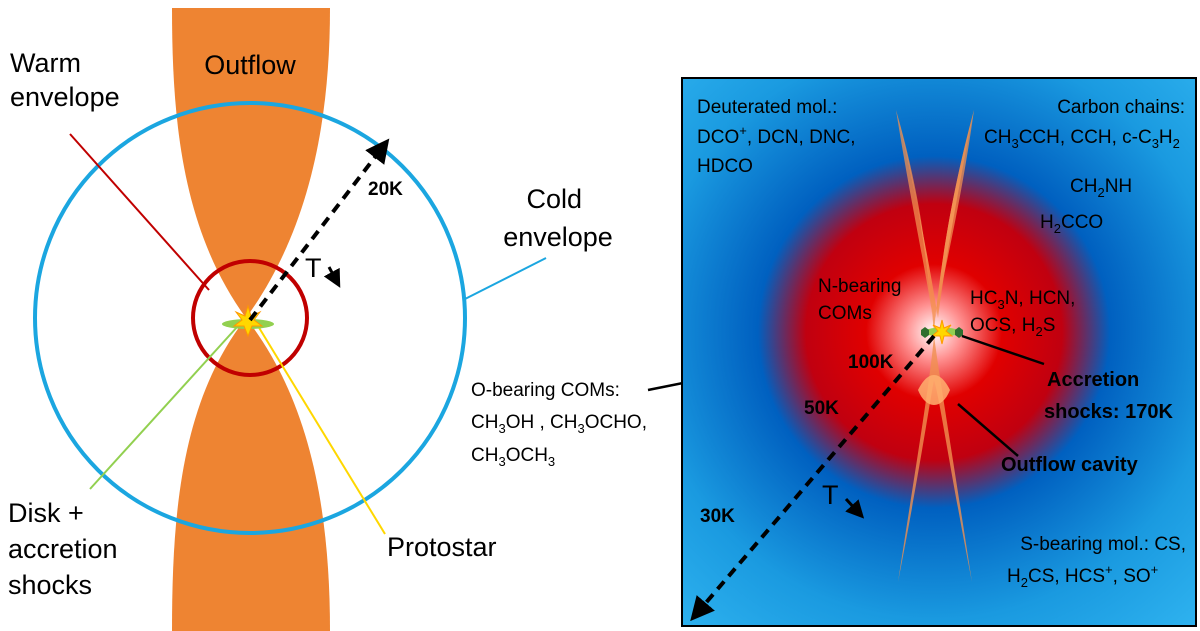 The image size is (1200, 631). I want to click on ch2nh-label: CH2NH, so click(1101, 188).